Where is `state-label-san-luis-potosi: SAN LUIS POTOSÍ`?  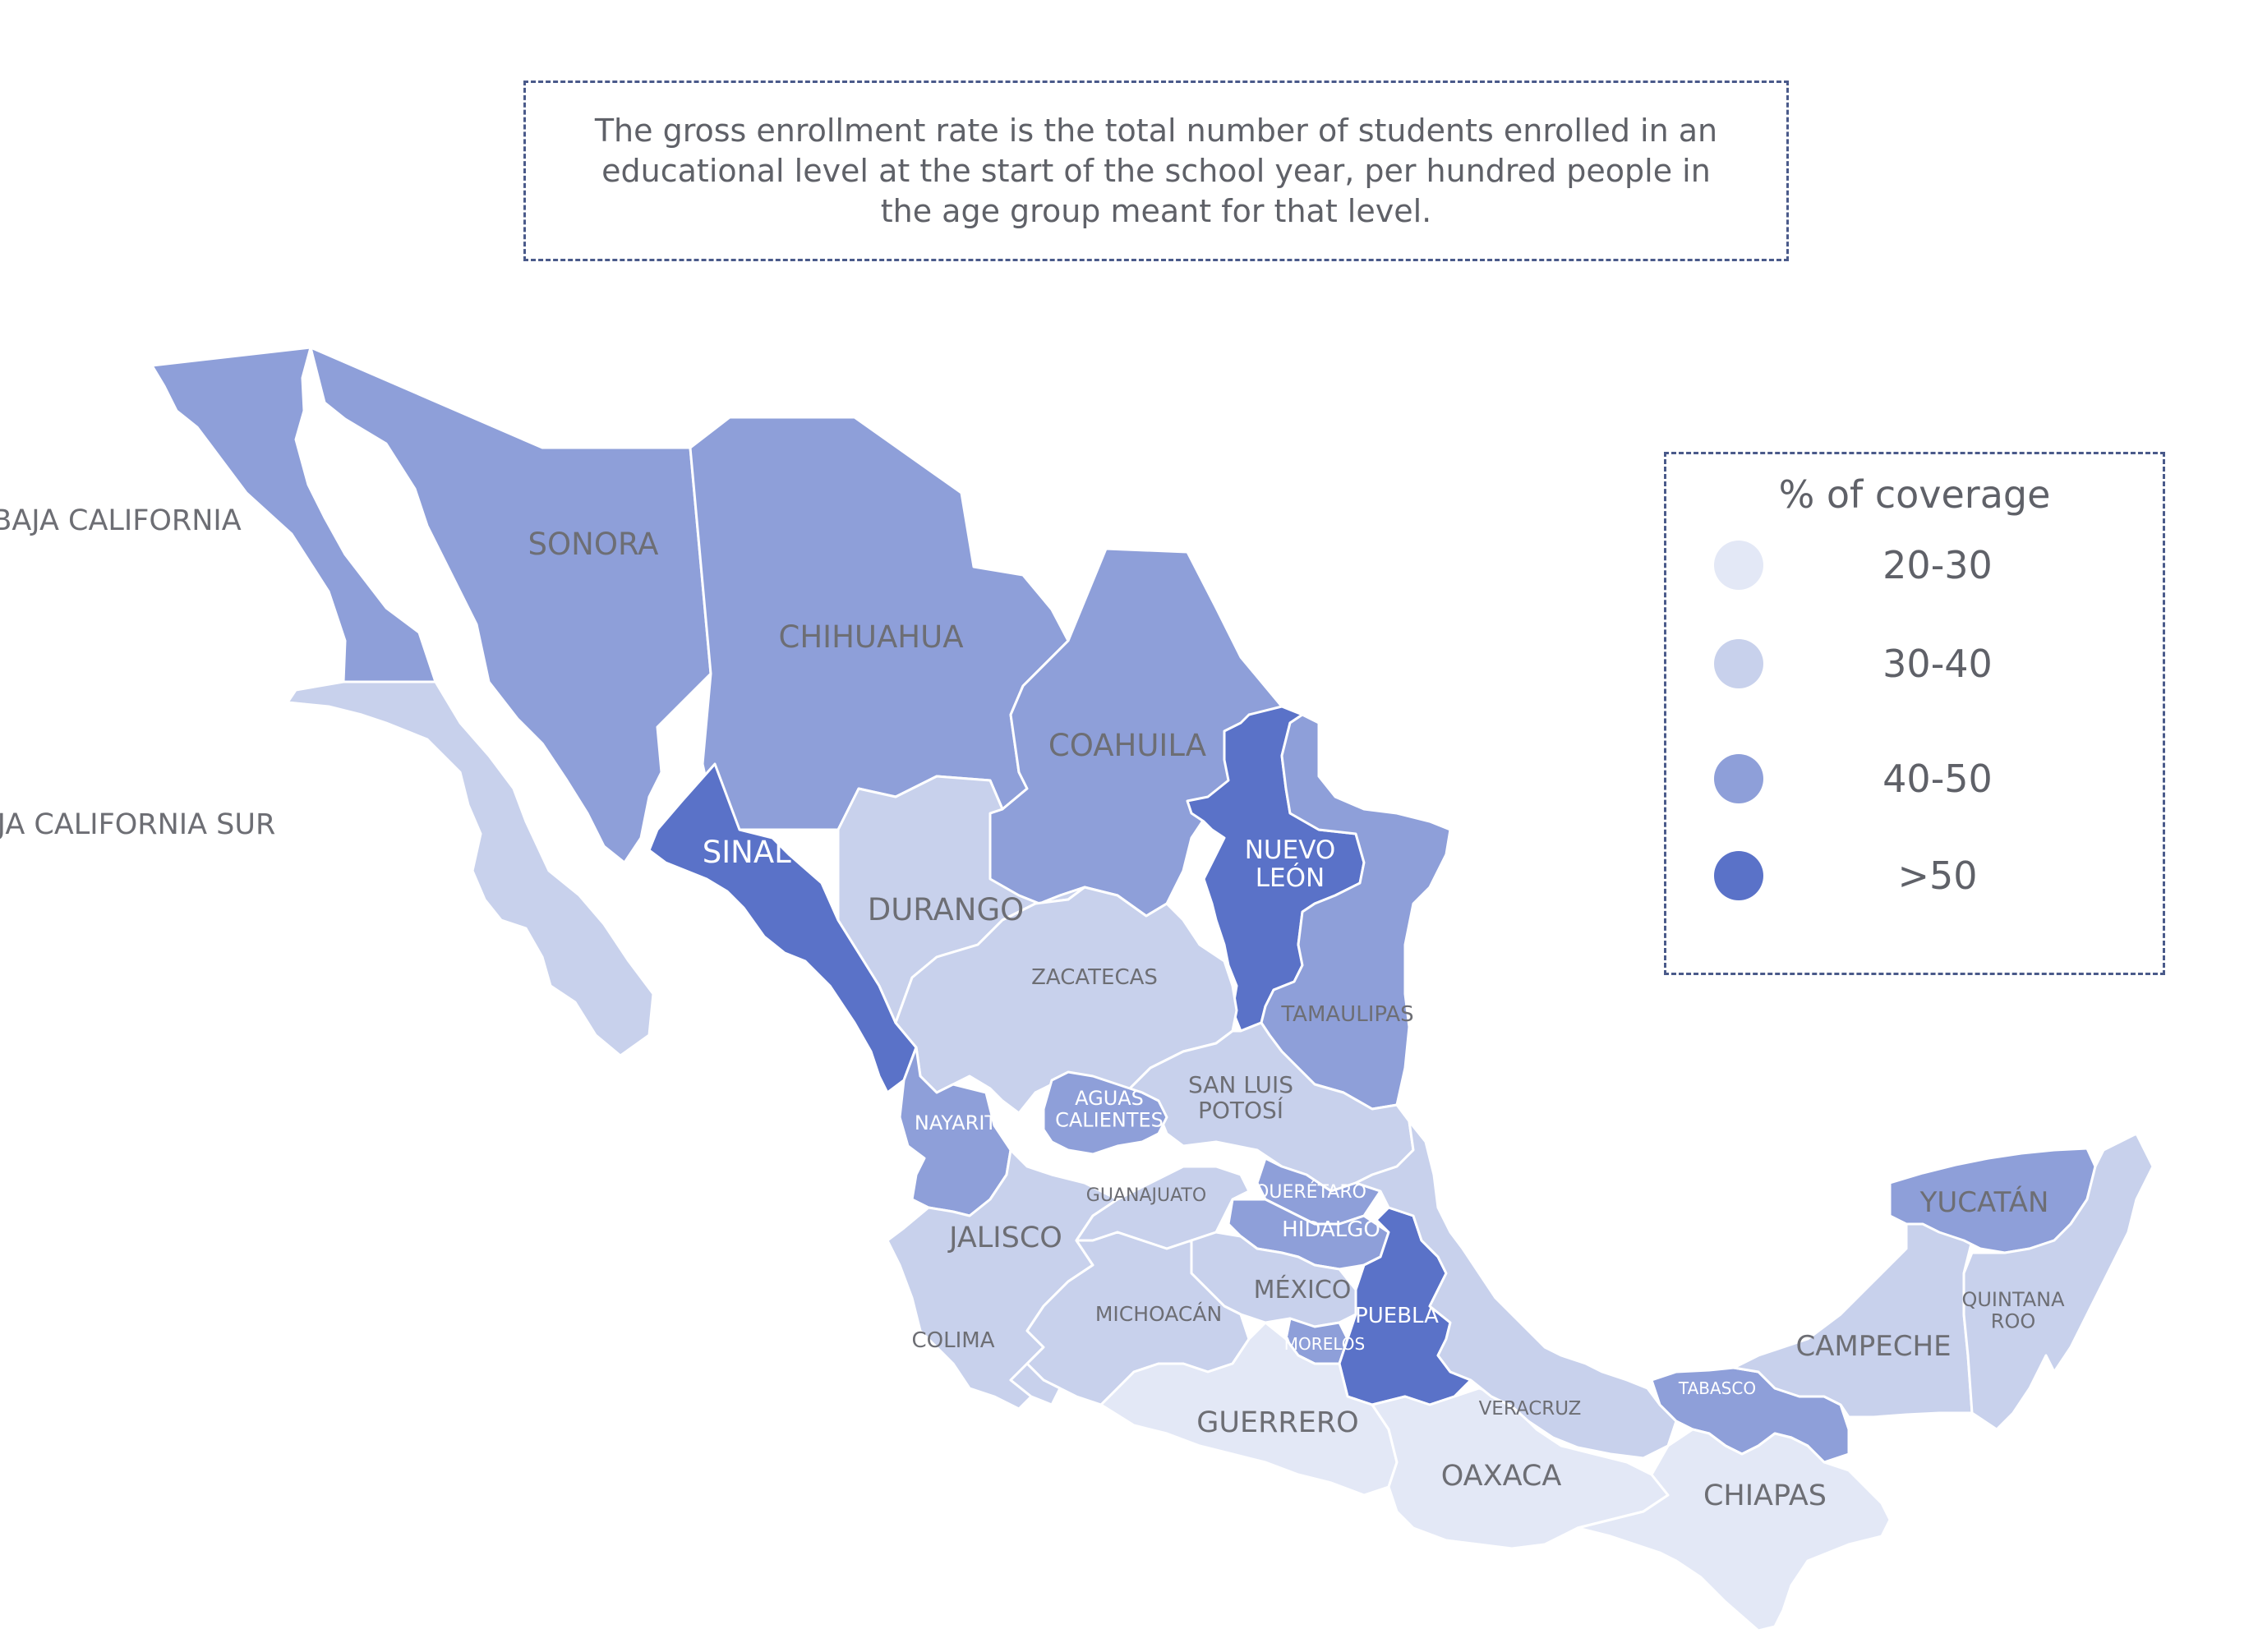
state-label-san-luis-potosi: SAN LUIS POTOSÍ is located at coordinates (1241, 1098).